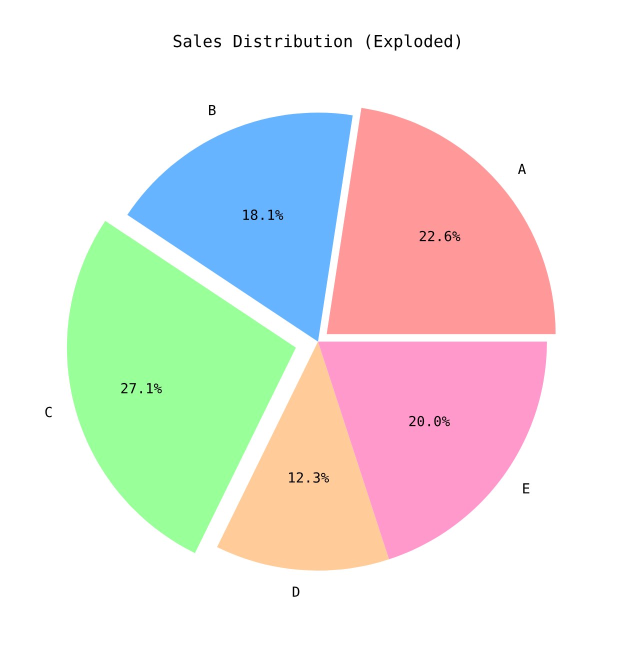 Image resolution: width=636 pixels, height=657 pixels. Describe the element at coordinates (296, 591) in the screenshot. I see `slice-label: D` at that location.